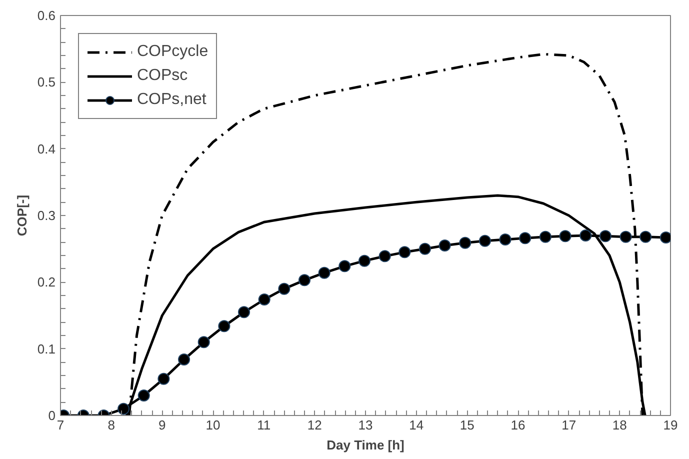 The height and width of the screenshot is (459, 689). I want to click on legend-label: COPs,net, so click(171, 100).